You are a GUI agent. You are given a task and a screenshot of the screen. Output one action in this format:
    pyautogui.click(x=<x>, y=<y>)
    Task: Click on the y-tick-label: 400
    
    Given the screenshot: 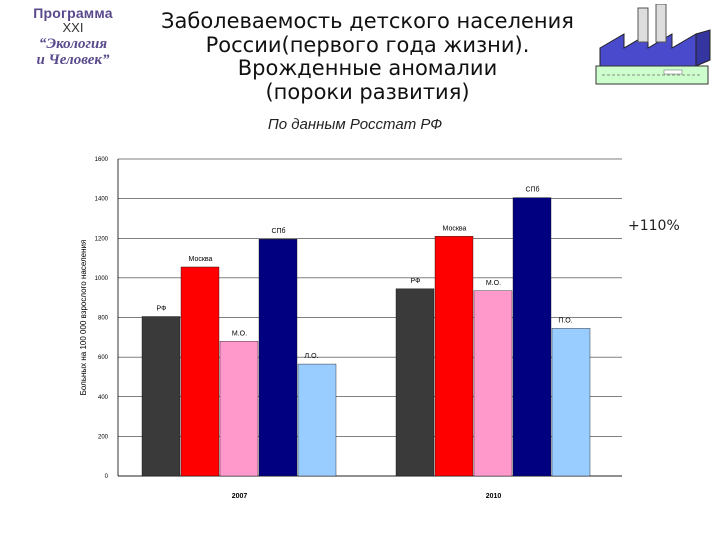 What is the action you would take?
    pyautogui.click(x=103, y=398)
    